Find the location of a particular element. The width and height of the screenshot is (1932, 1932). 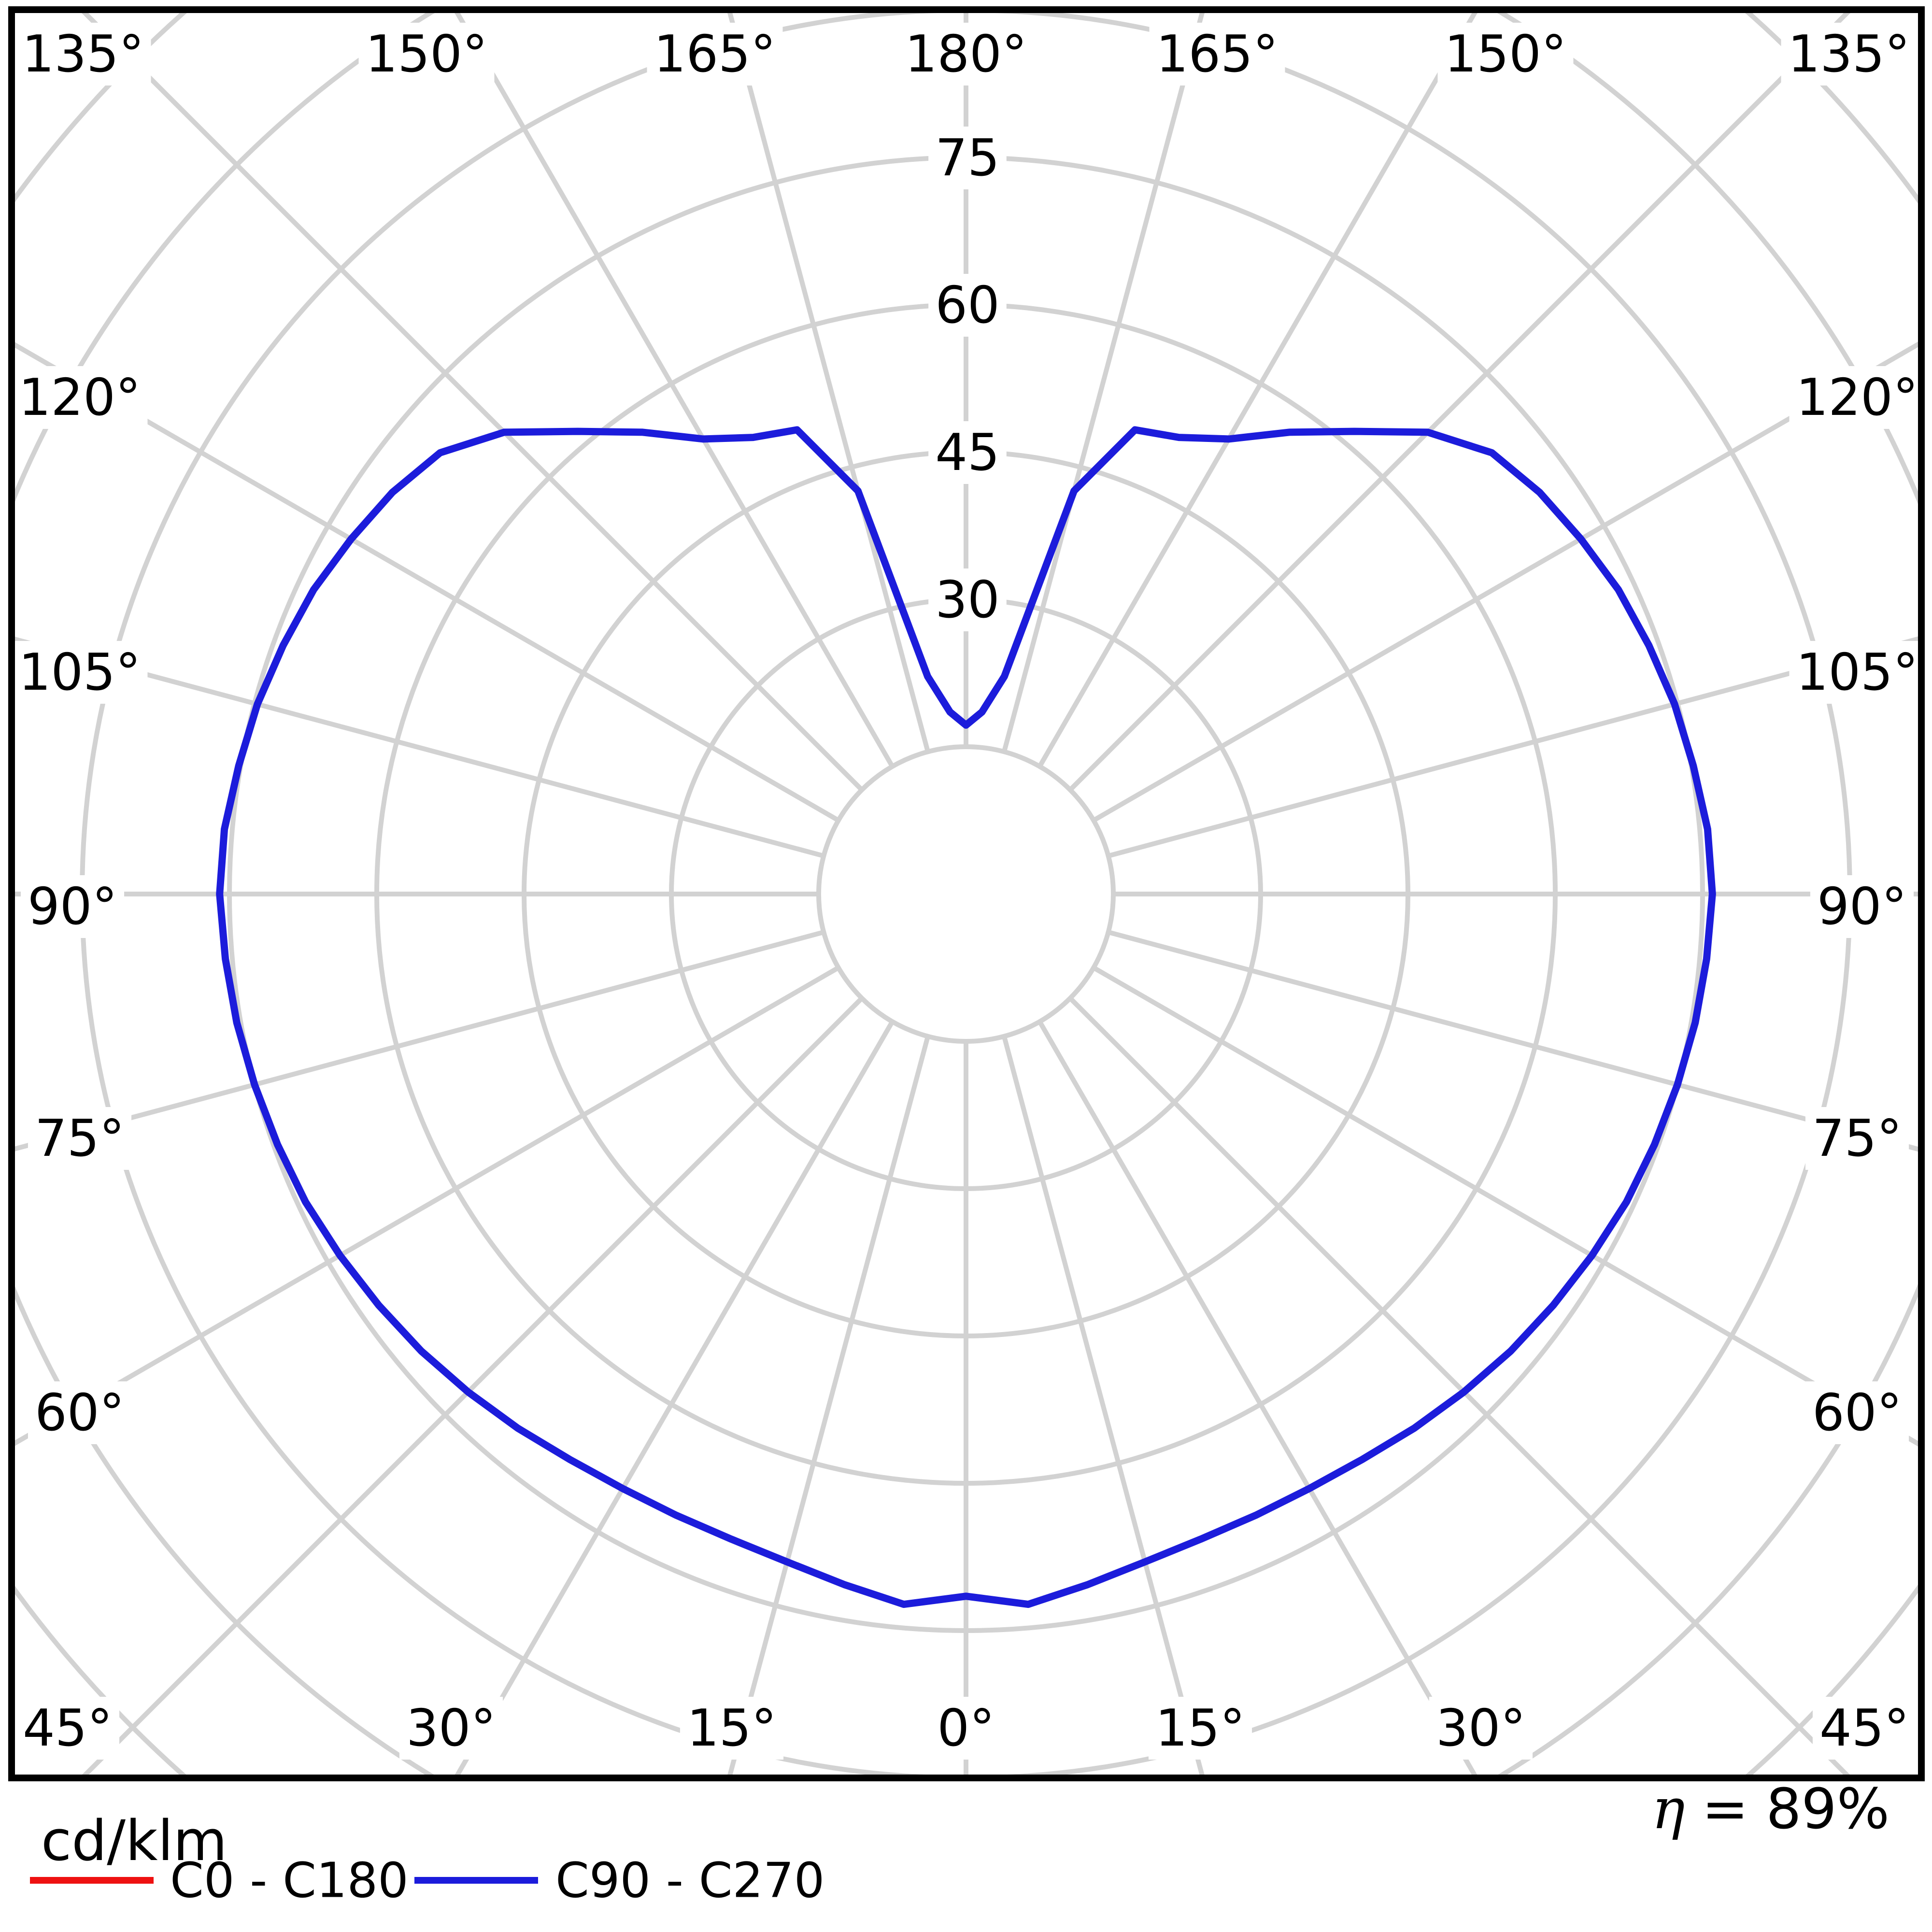

radial-tick-label-75: 75 is located at coordinates (967, 157).